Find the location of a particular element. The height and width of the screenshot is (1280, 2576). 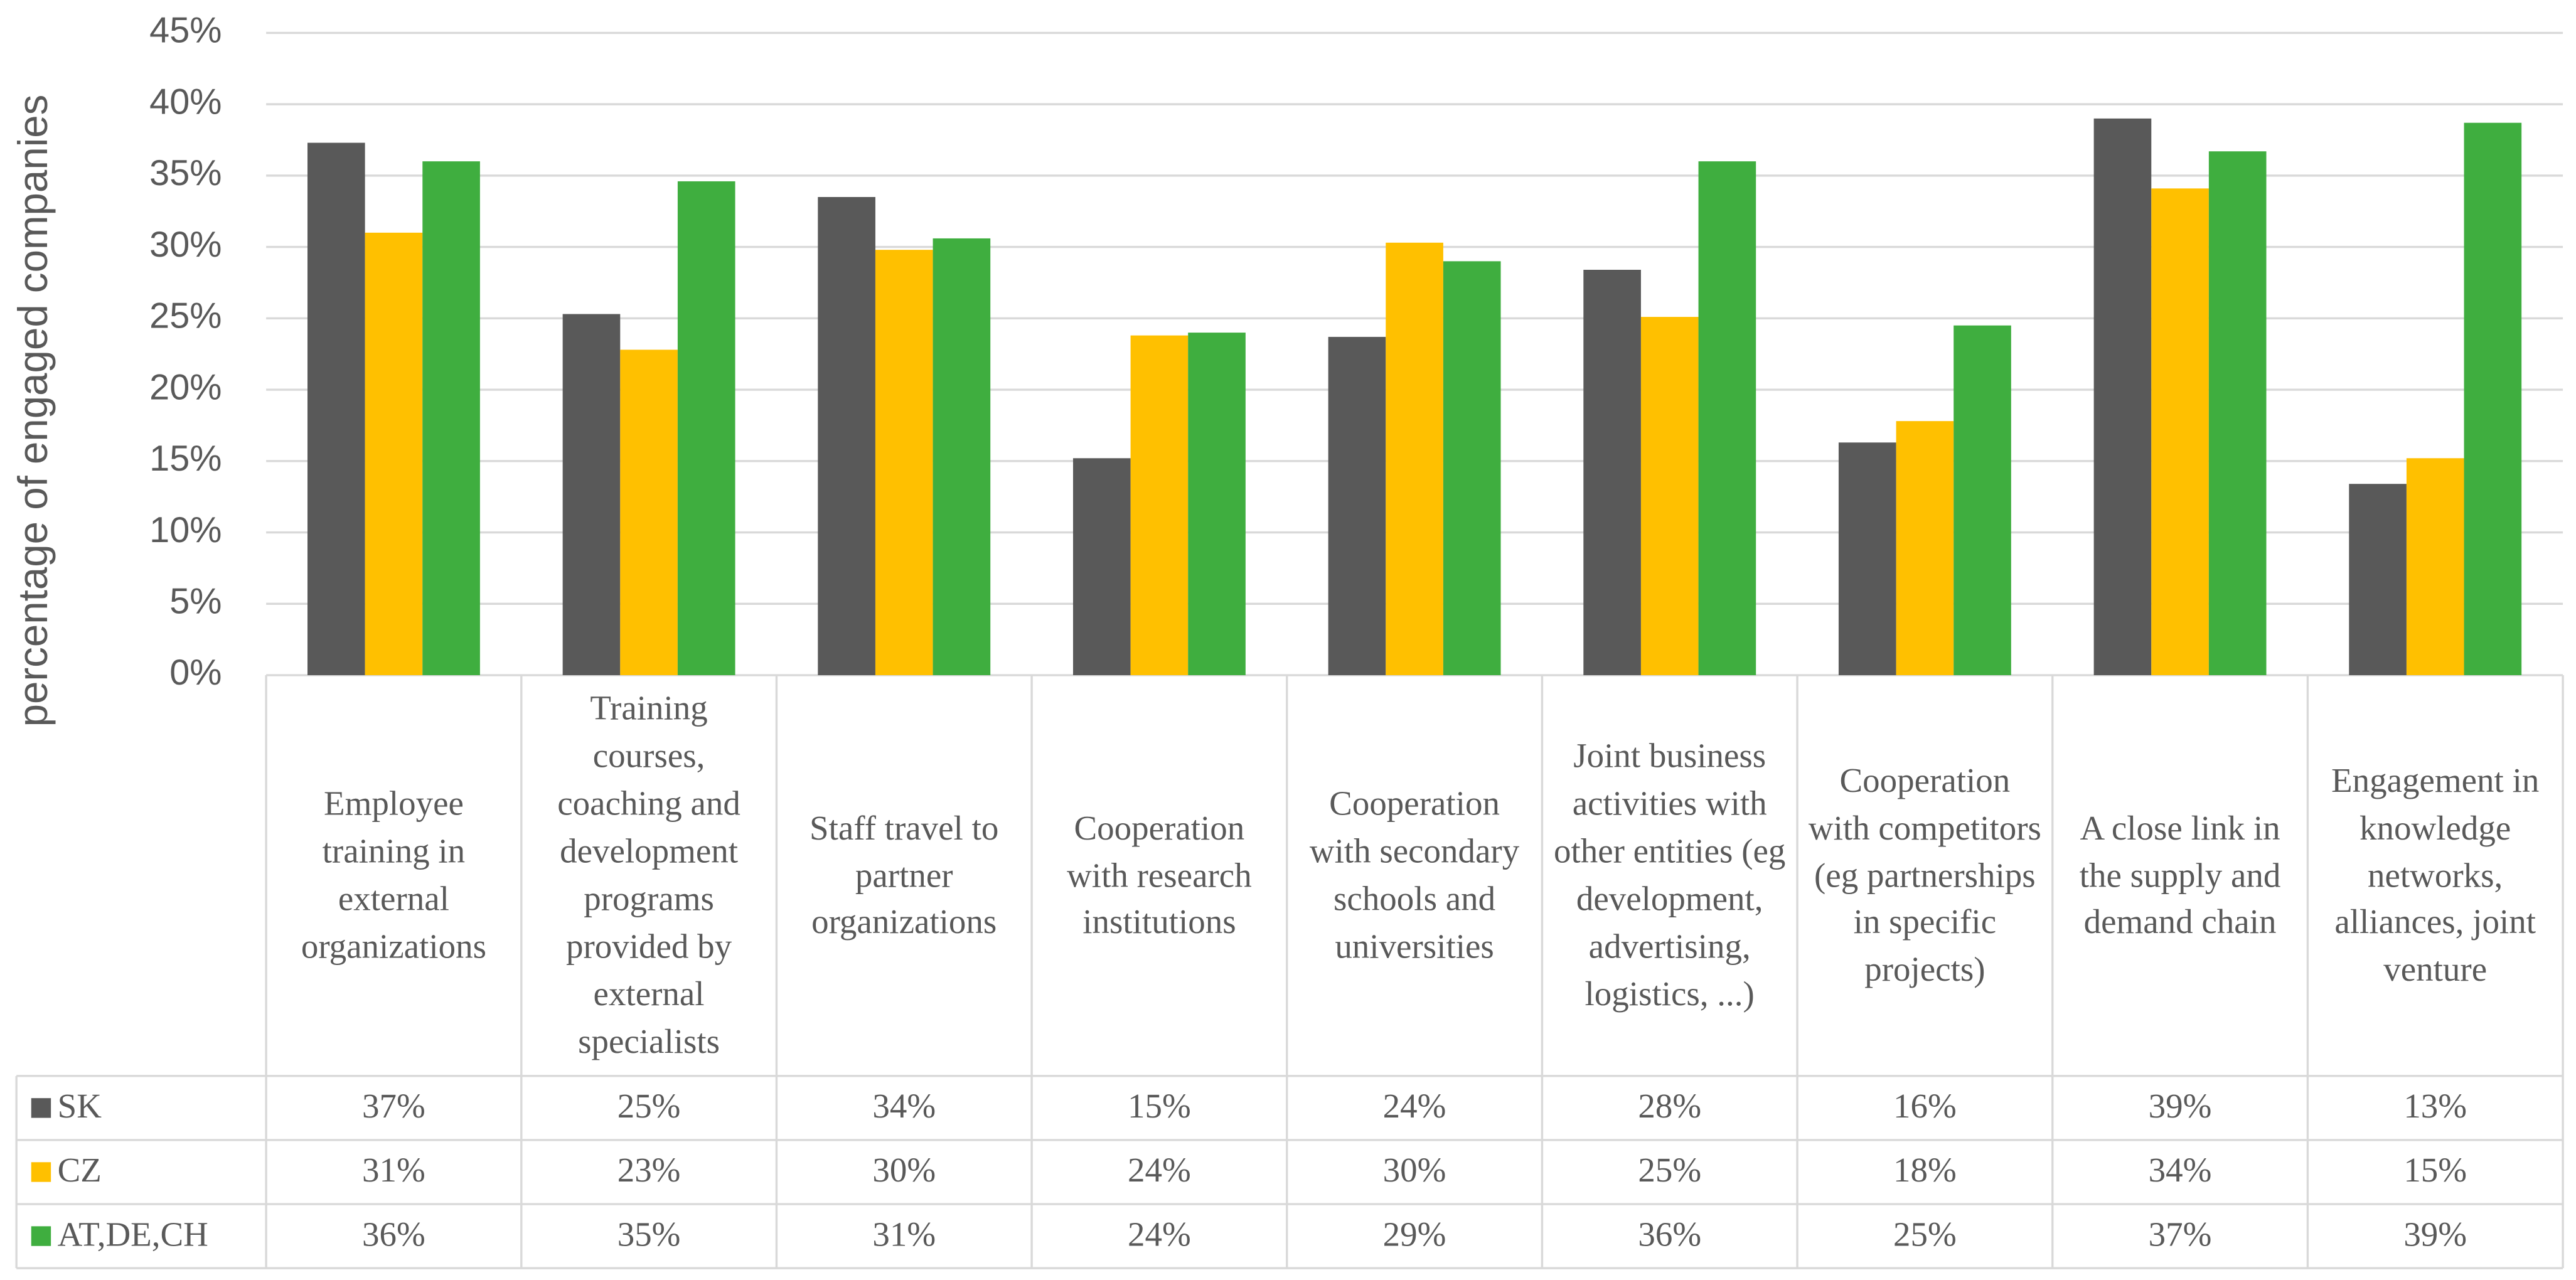

value-label: 35% is located at coordinates (649, 1234).